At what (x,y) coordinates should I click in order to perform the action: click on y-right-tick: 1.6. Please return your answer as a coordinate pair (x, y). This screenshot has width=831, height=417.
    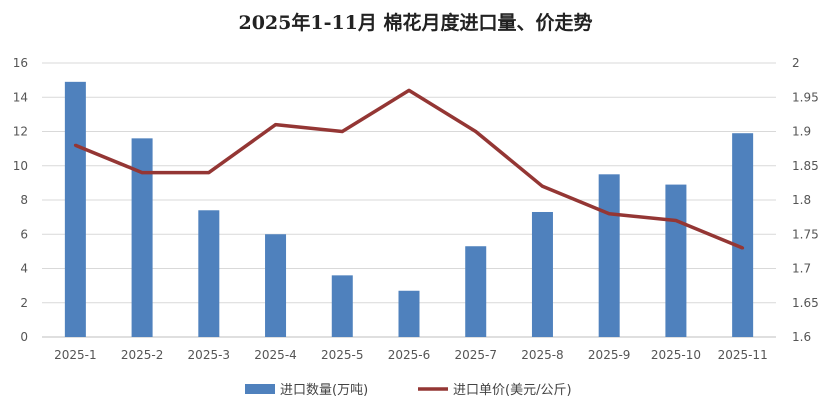
    Looking at the image, I should click on (801, 337).